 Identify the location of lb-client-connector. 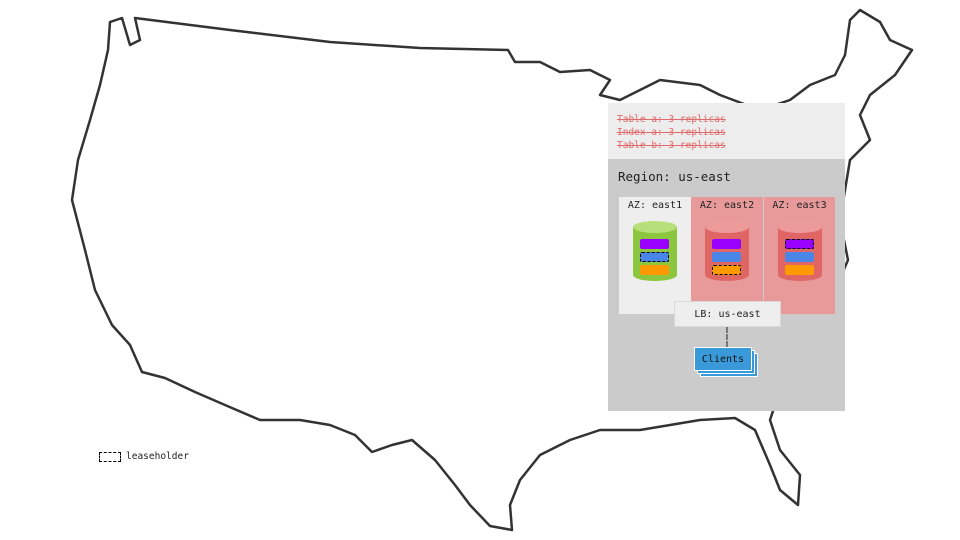
(727, 337).